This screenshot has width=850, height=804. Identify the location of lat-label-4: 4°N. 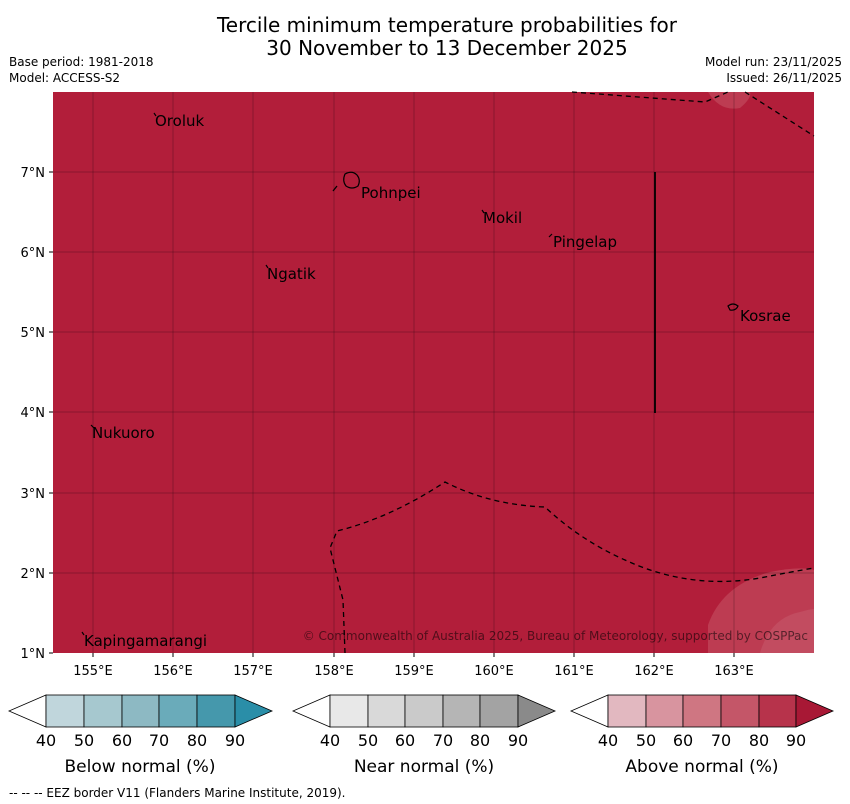
(33, 413).